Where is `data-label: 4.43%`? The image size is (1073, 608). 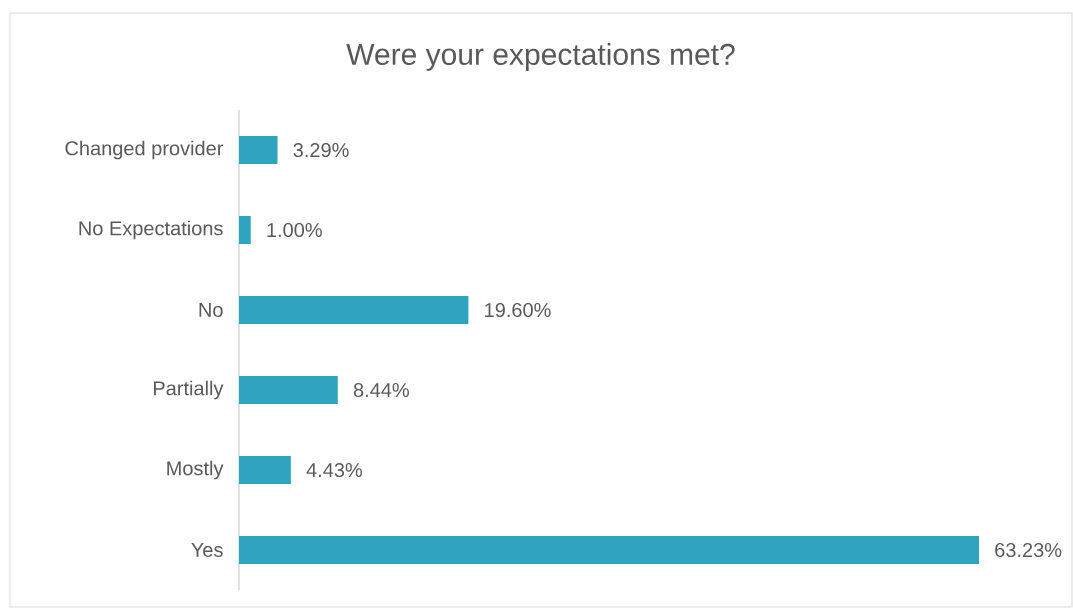 data-label: 4.43% is located at coordinates (334, 470).